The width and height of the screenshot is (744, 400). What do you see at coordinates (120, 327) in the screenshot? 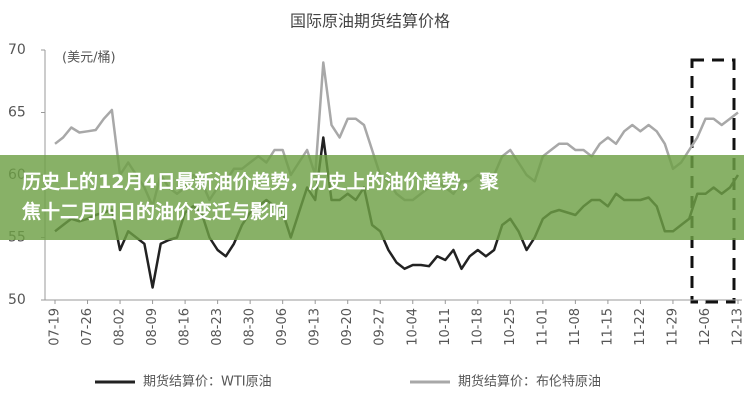
I see `x-tick-label: 08-02` at bounding box center [120, 327].